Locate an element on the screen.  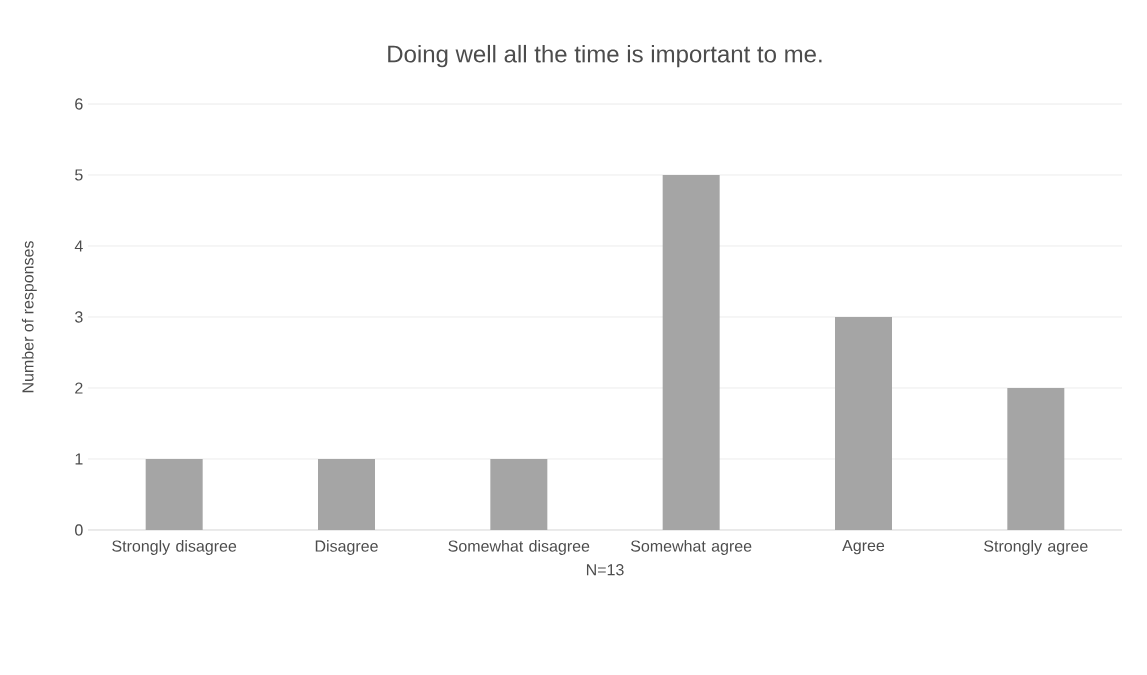
y-tick-label: 4 is located at coordinates (78, 246).